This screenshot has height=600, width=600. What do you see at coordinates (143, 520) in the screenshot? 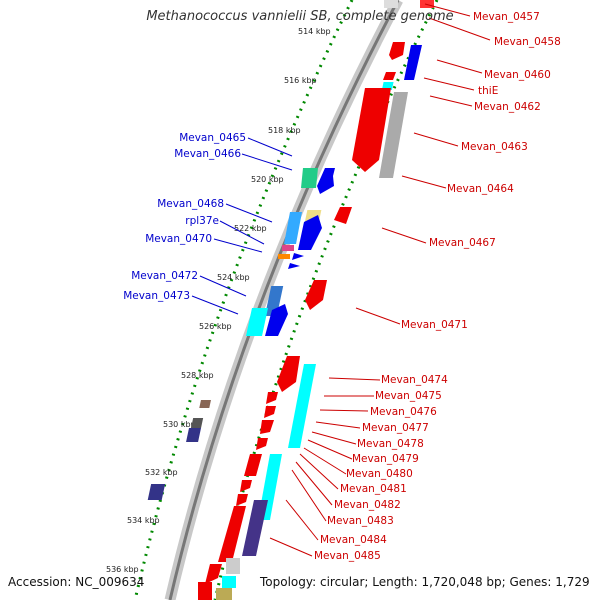
I see `tick-label: 534 kbp` at bounding box center [143, 520].